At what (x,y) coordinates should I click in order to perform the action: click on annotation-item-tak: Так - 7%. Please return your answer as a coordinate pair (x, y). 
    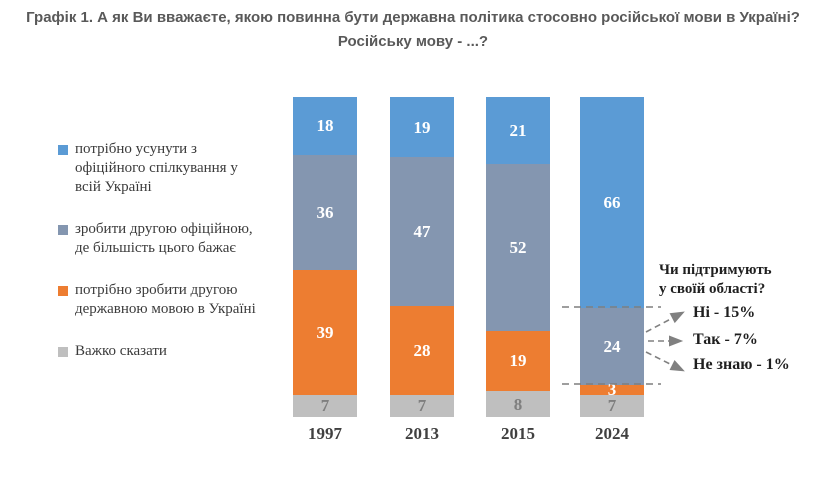
    Looking at the image, I should click on (725, 339).